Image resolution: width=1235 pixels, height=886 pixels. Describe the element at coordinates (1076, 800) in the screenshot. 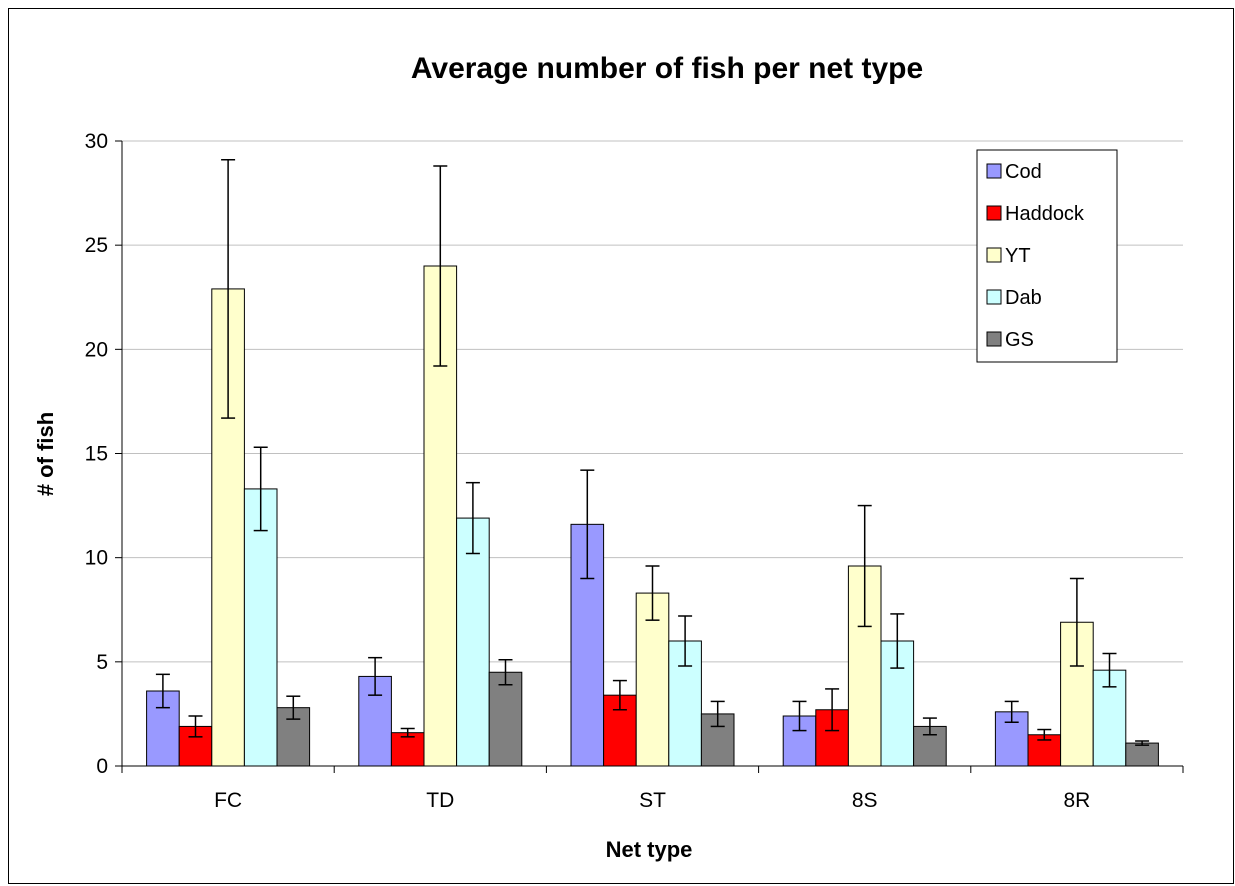

I see `x-tick-label: 8R` at that location.